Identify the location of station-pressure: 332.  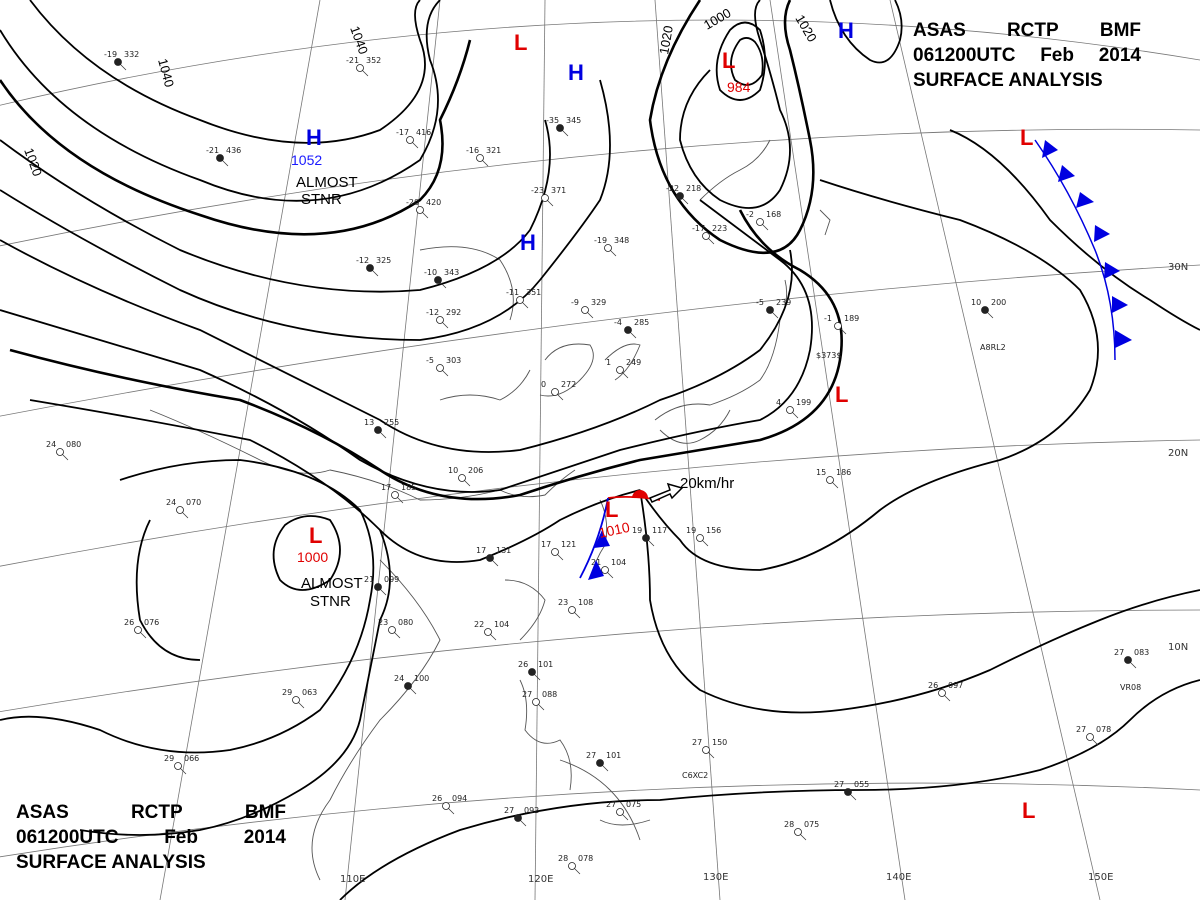
(131, 54).